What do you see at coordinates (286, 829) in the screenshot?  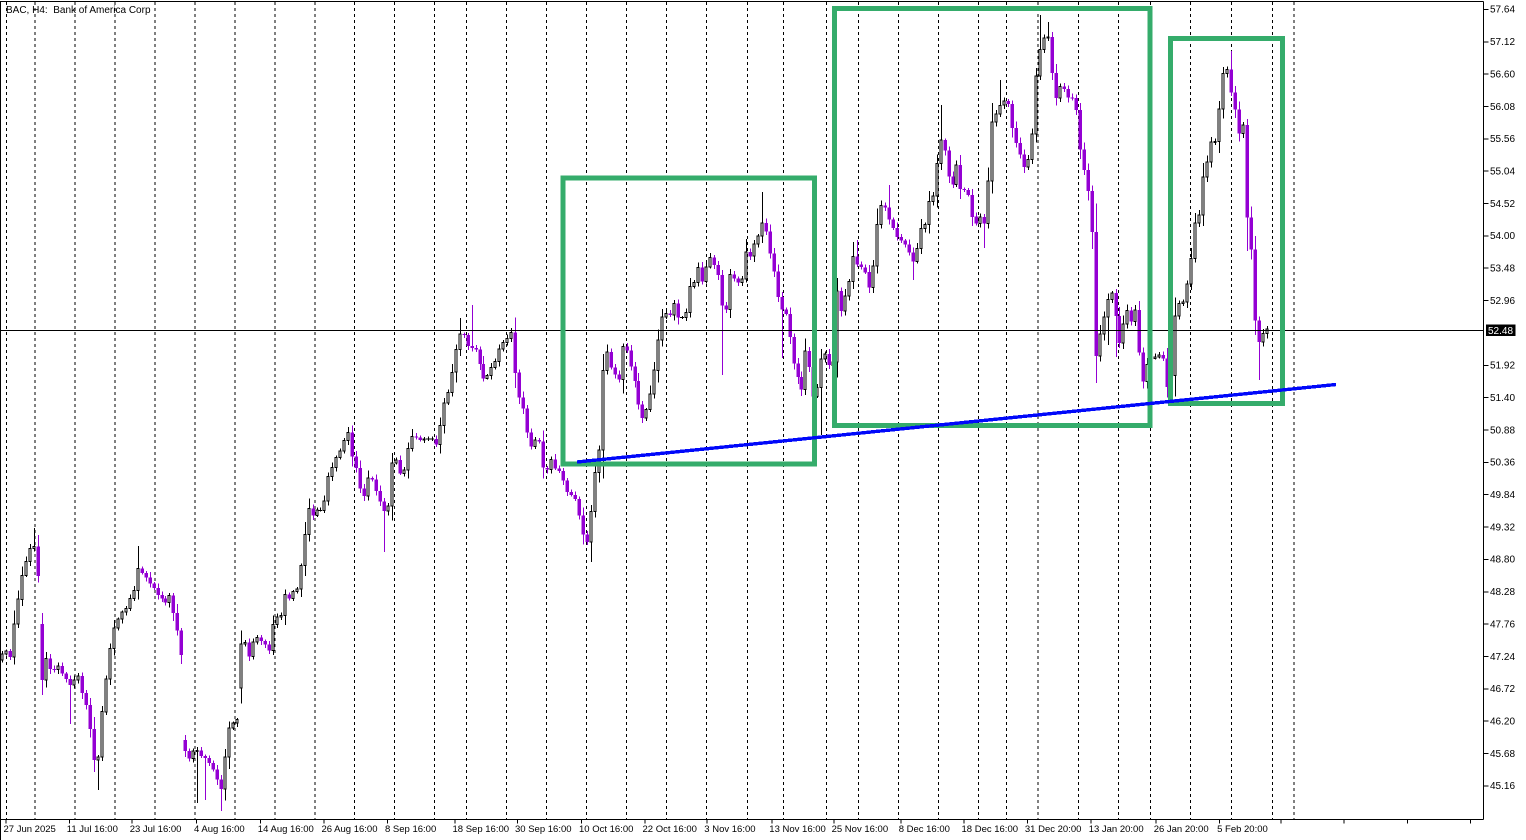 I see `svg-text: 14 Aug 16:00` at bounding box center [286, 829].